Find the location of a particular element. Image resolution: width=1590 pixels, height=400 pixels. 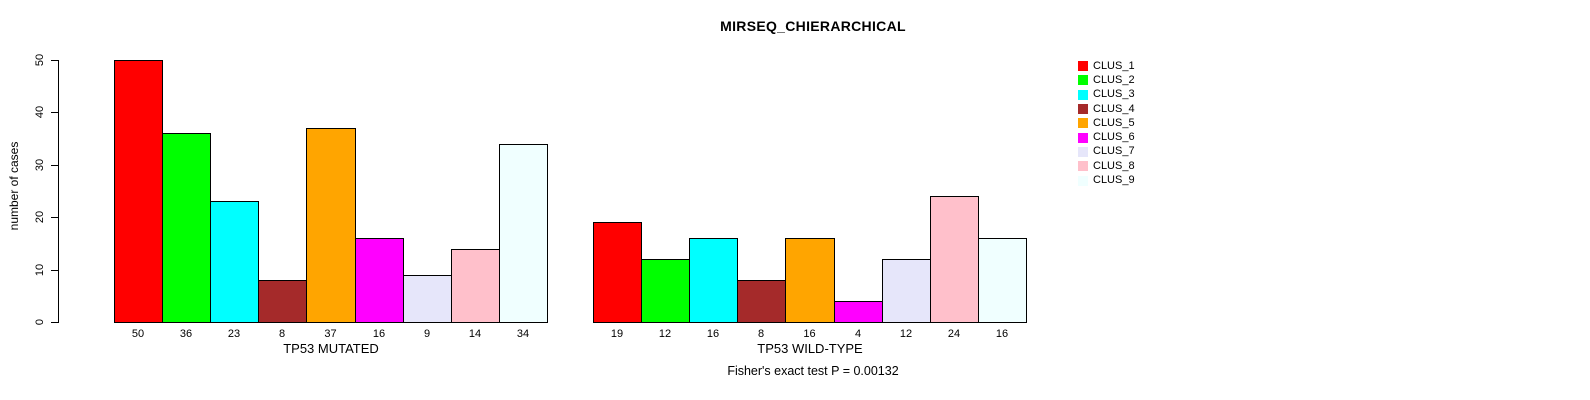

legend-item: CLUS_6 is located at coordinates (1106, 137).